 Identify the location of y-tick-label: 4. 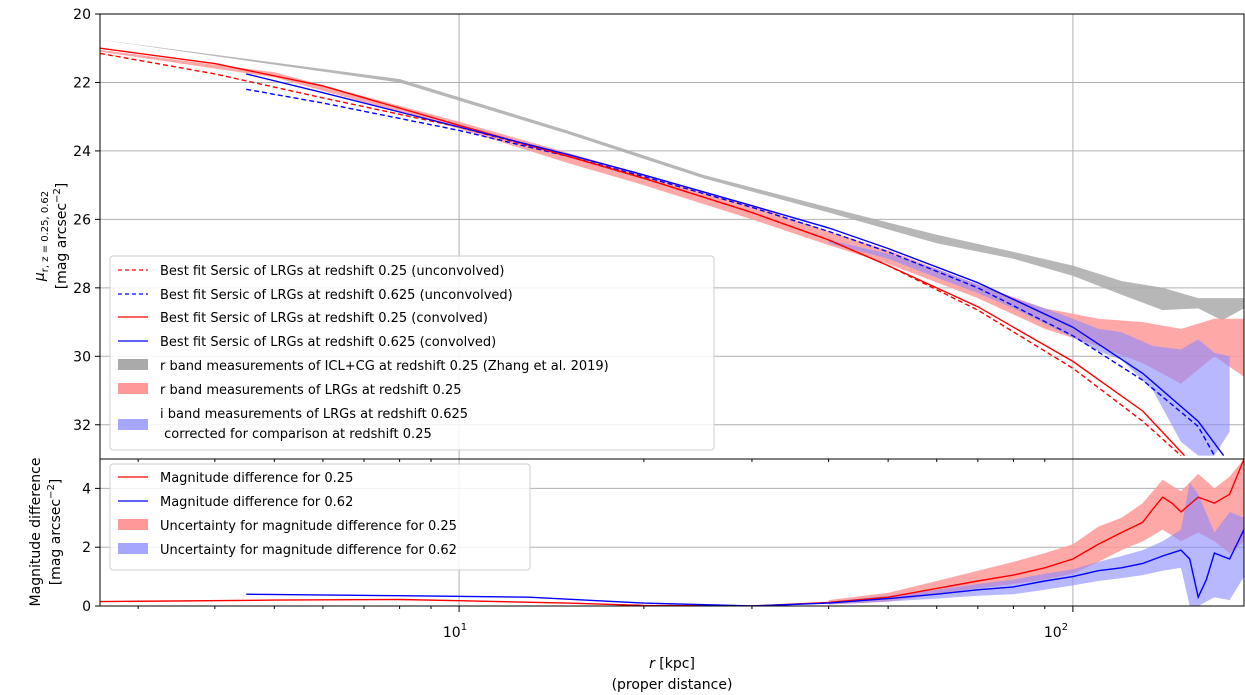
(86, 489).